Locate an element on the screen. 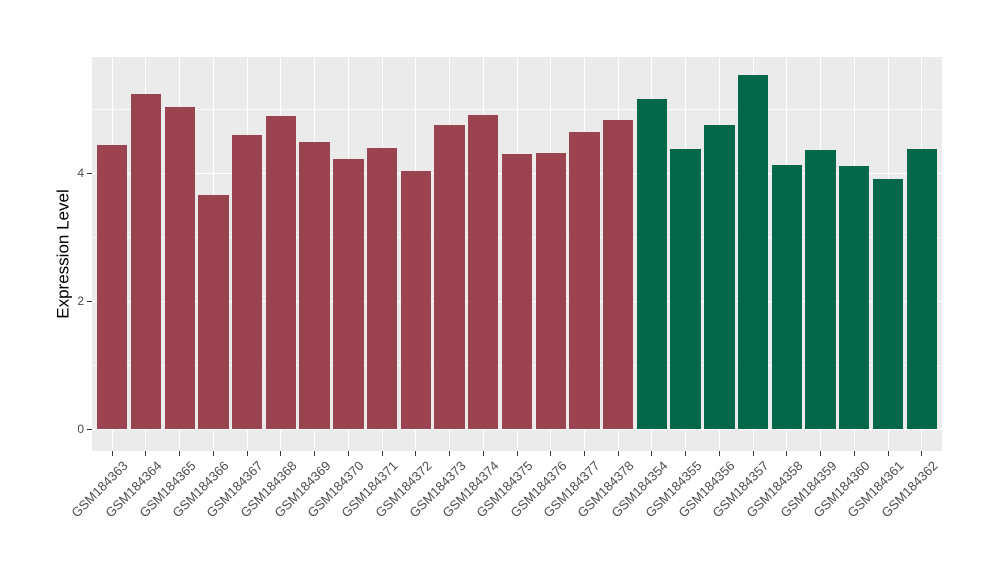 This screenshot has width=1000, height=580. y-axis-title: Expression Level is located at coordinates (64, 254).